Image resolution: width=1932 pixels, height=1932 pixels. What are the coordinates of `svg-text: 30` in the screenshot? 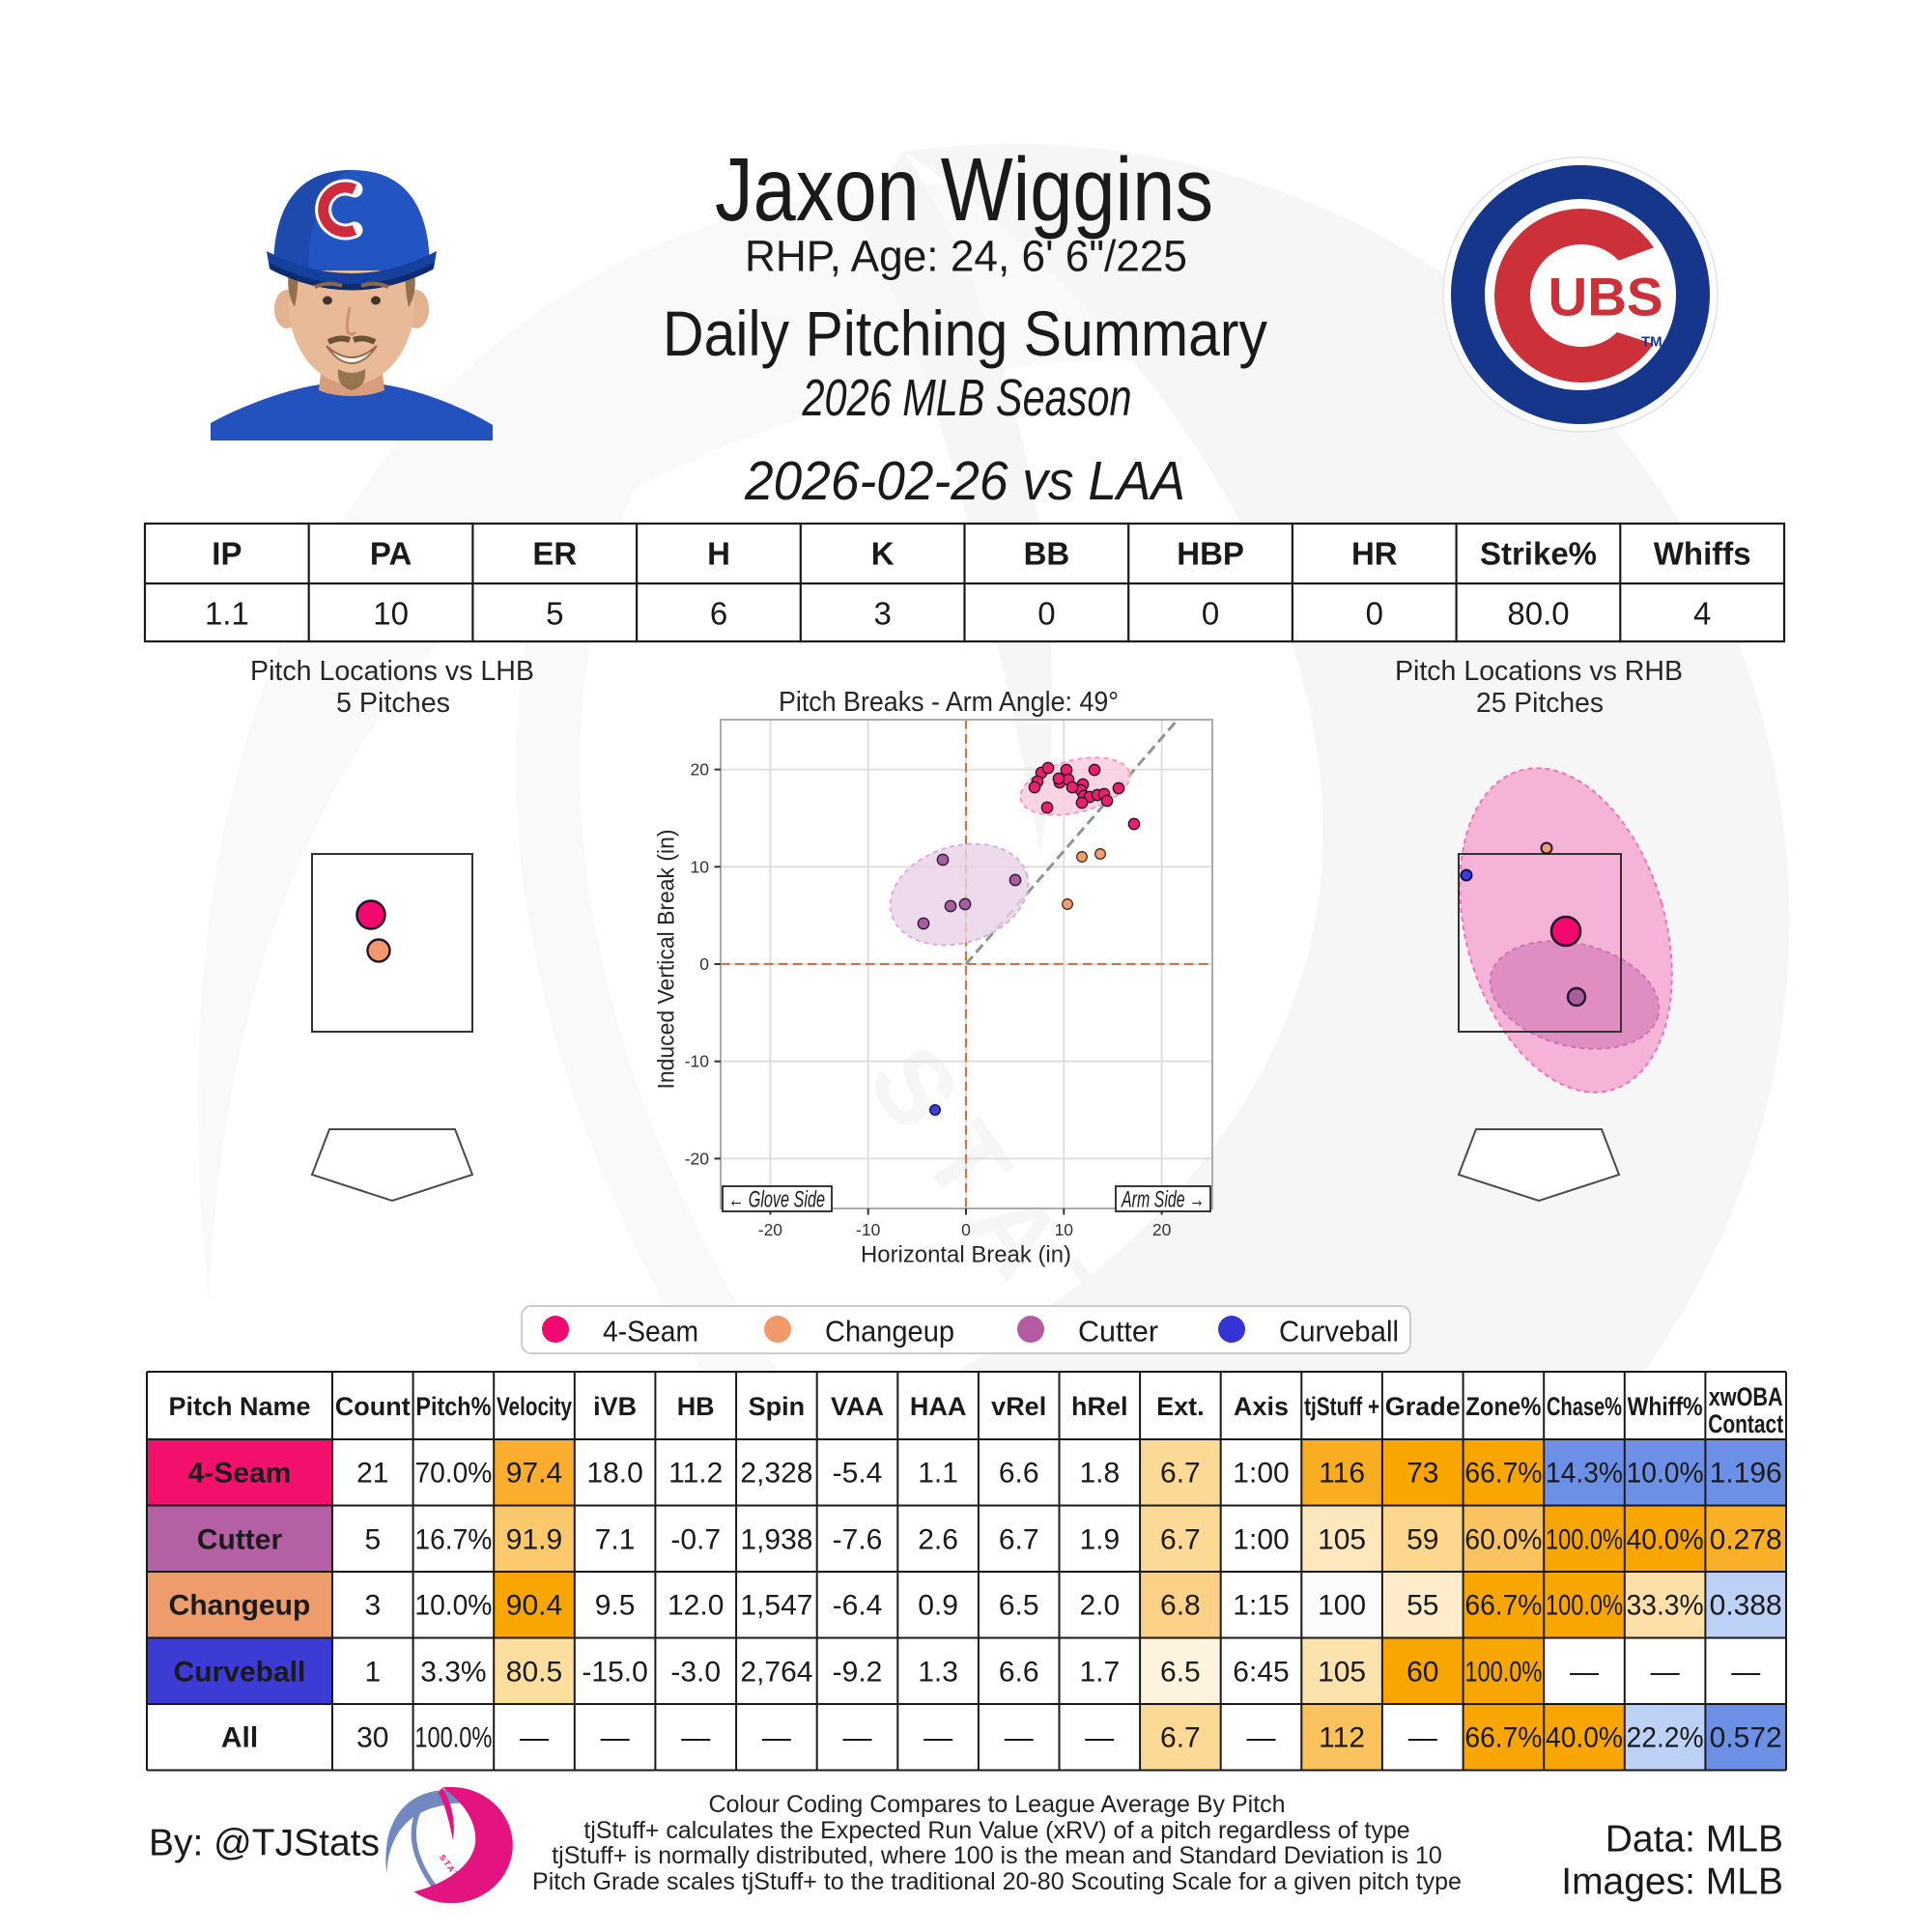 It's located at (372, 1738).